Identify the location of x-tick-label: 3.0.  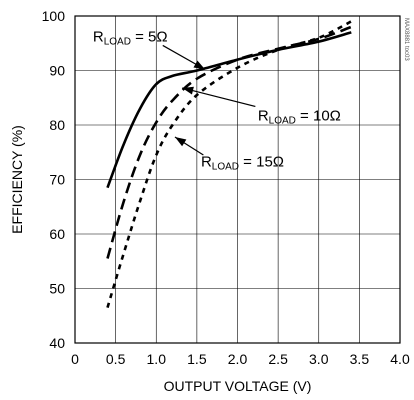
(319, 359).